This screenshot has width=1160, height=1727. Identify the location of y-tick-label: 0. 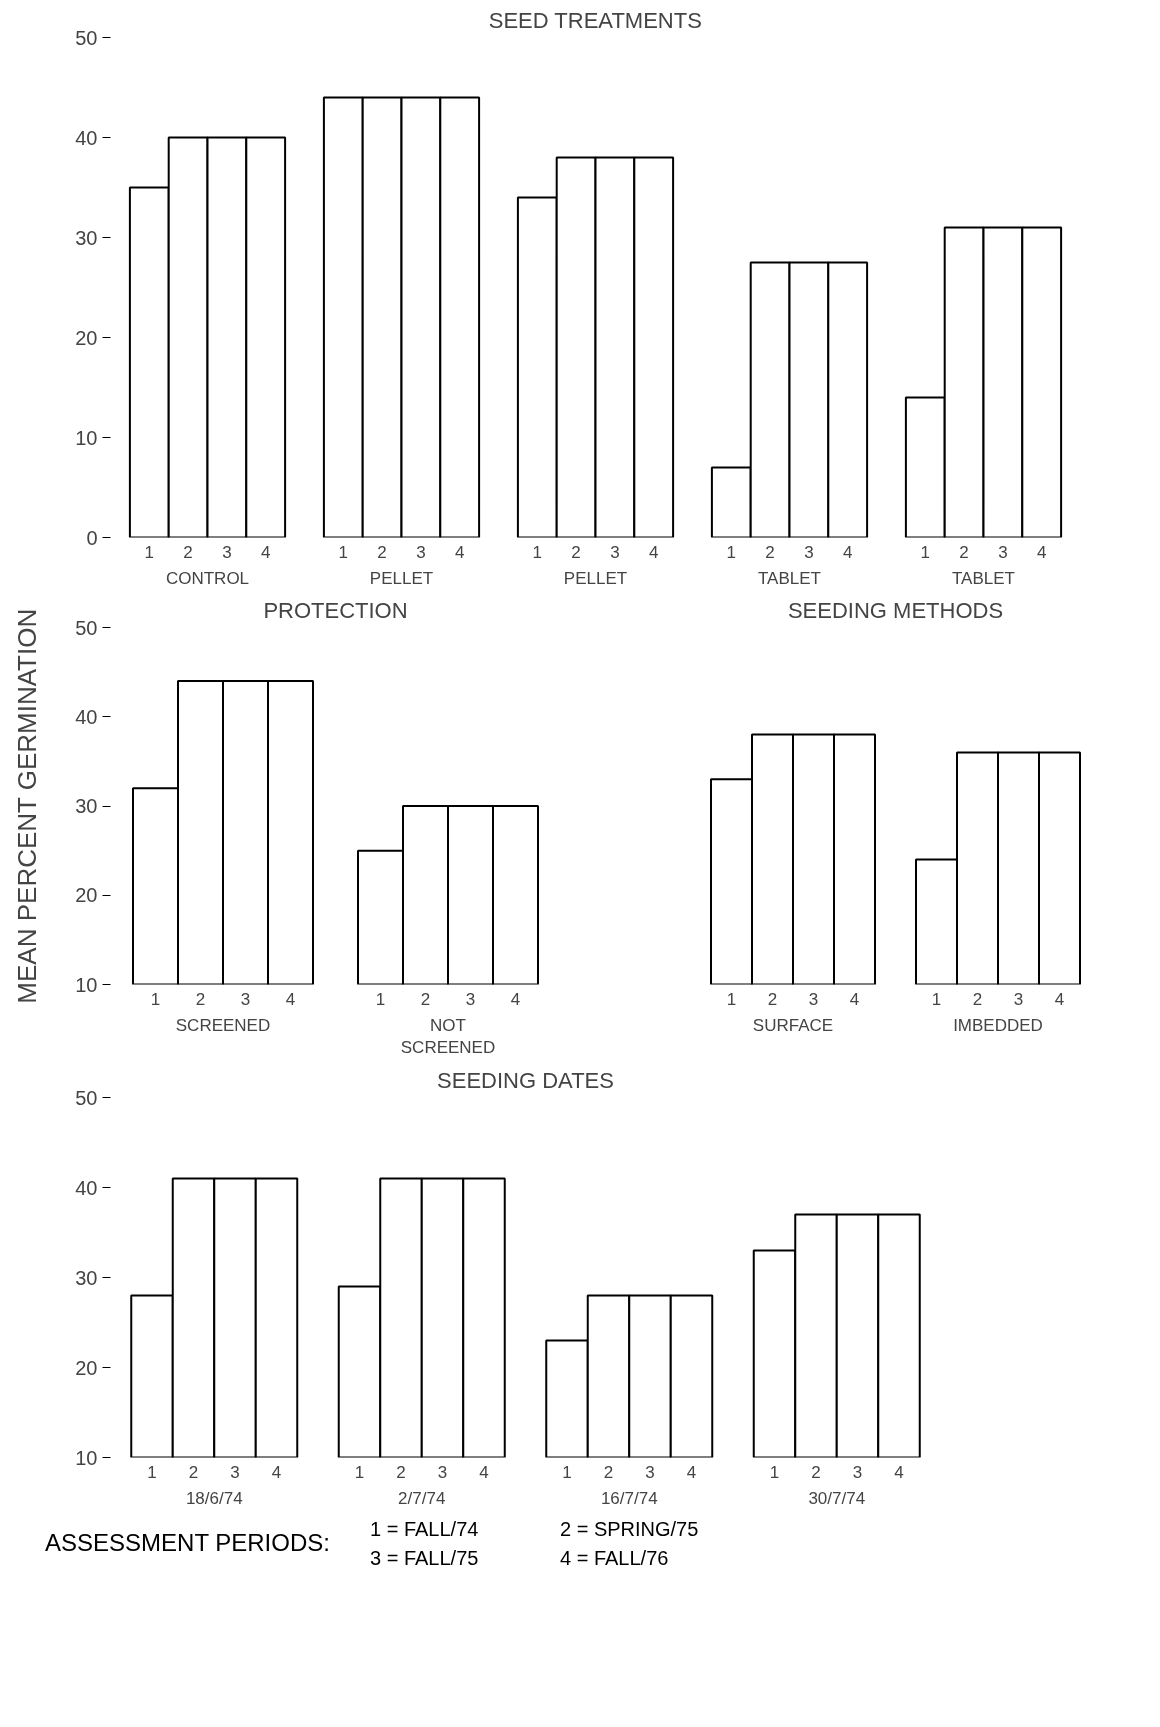
(92, 537).